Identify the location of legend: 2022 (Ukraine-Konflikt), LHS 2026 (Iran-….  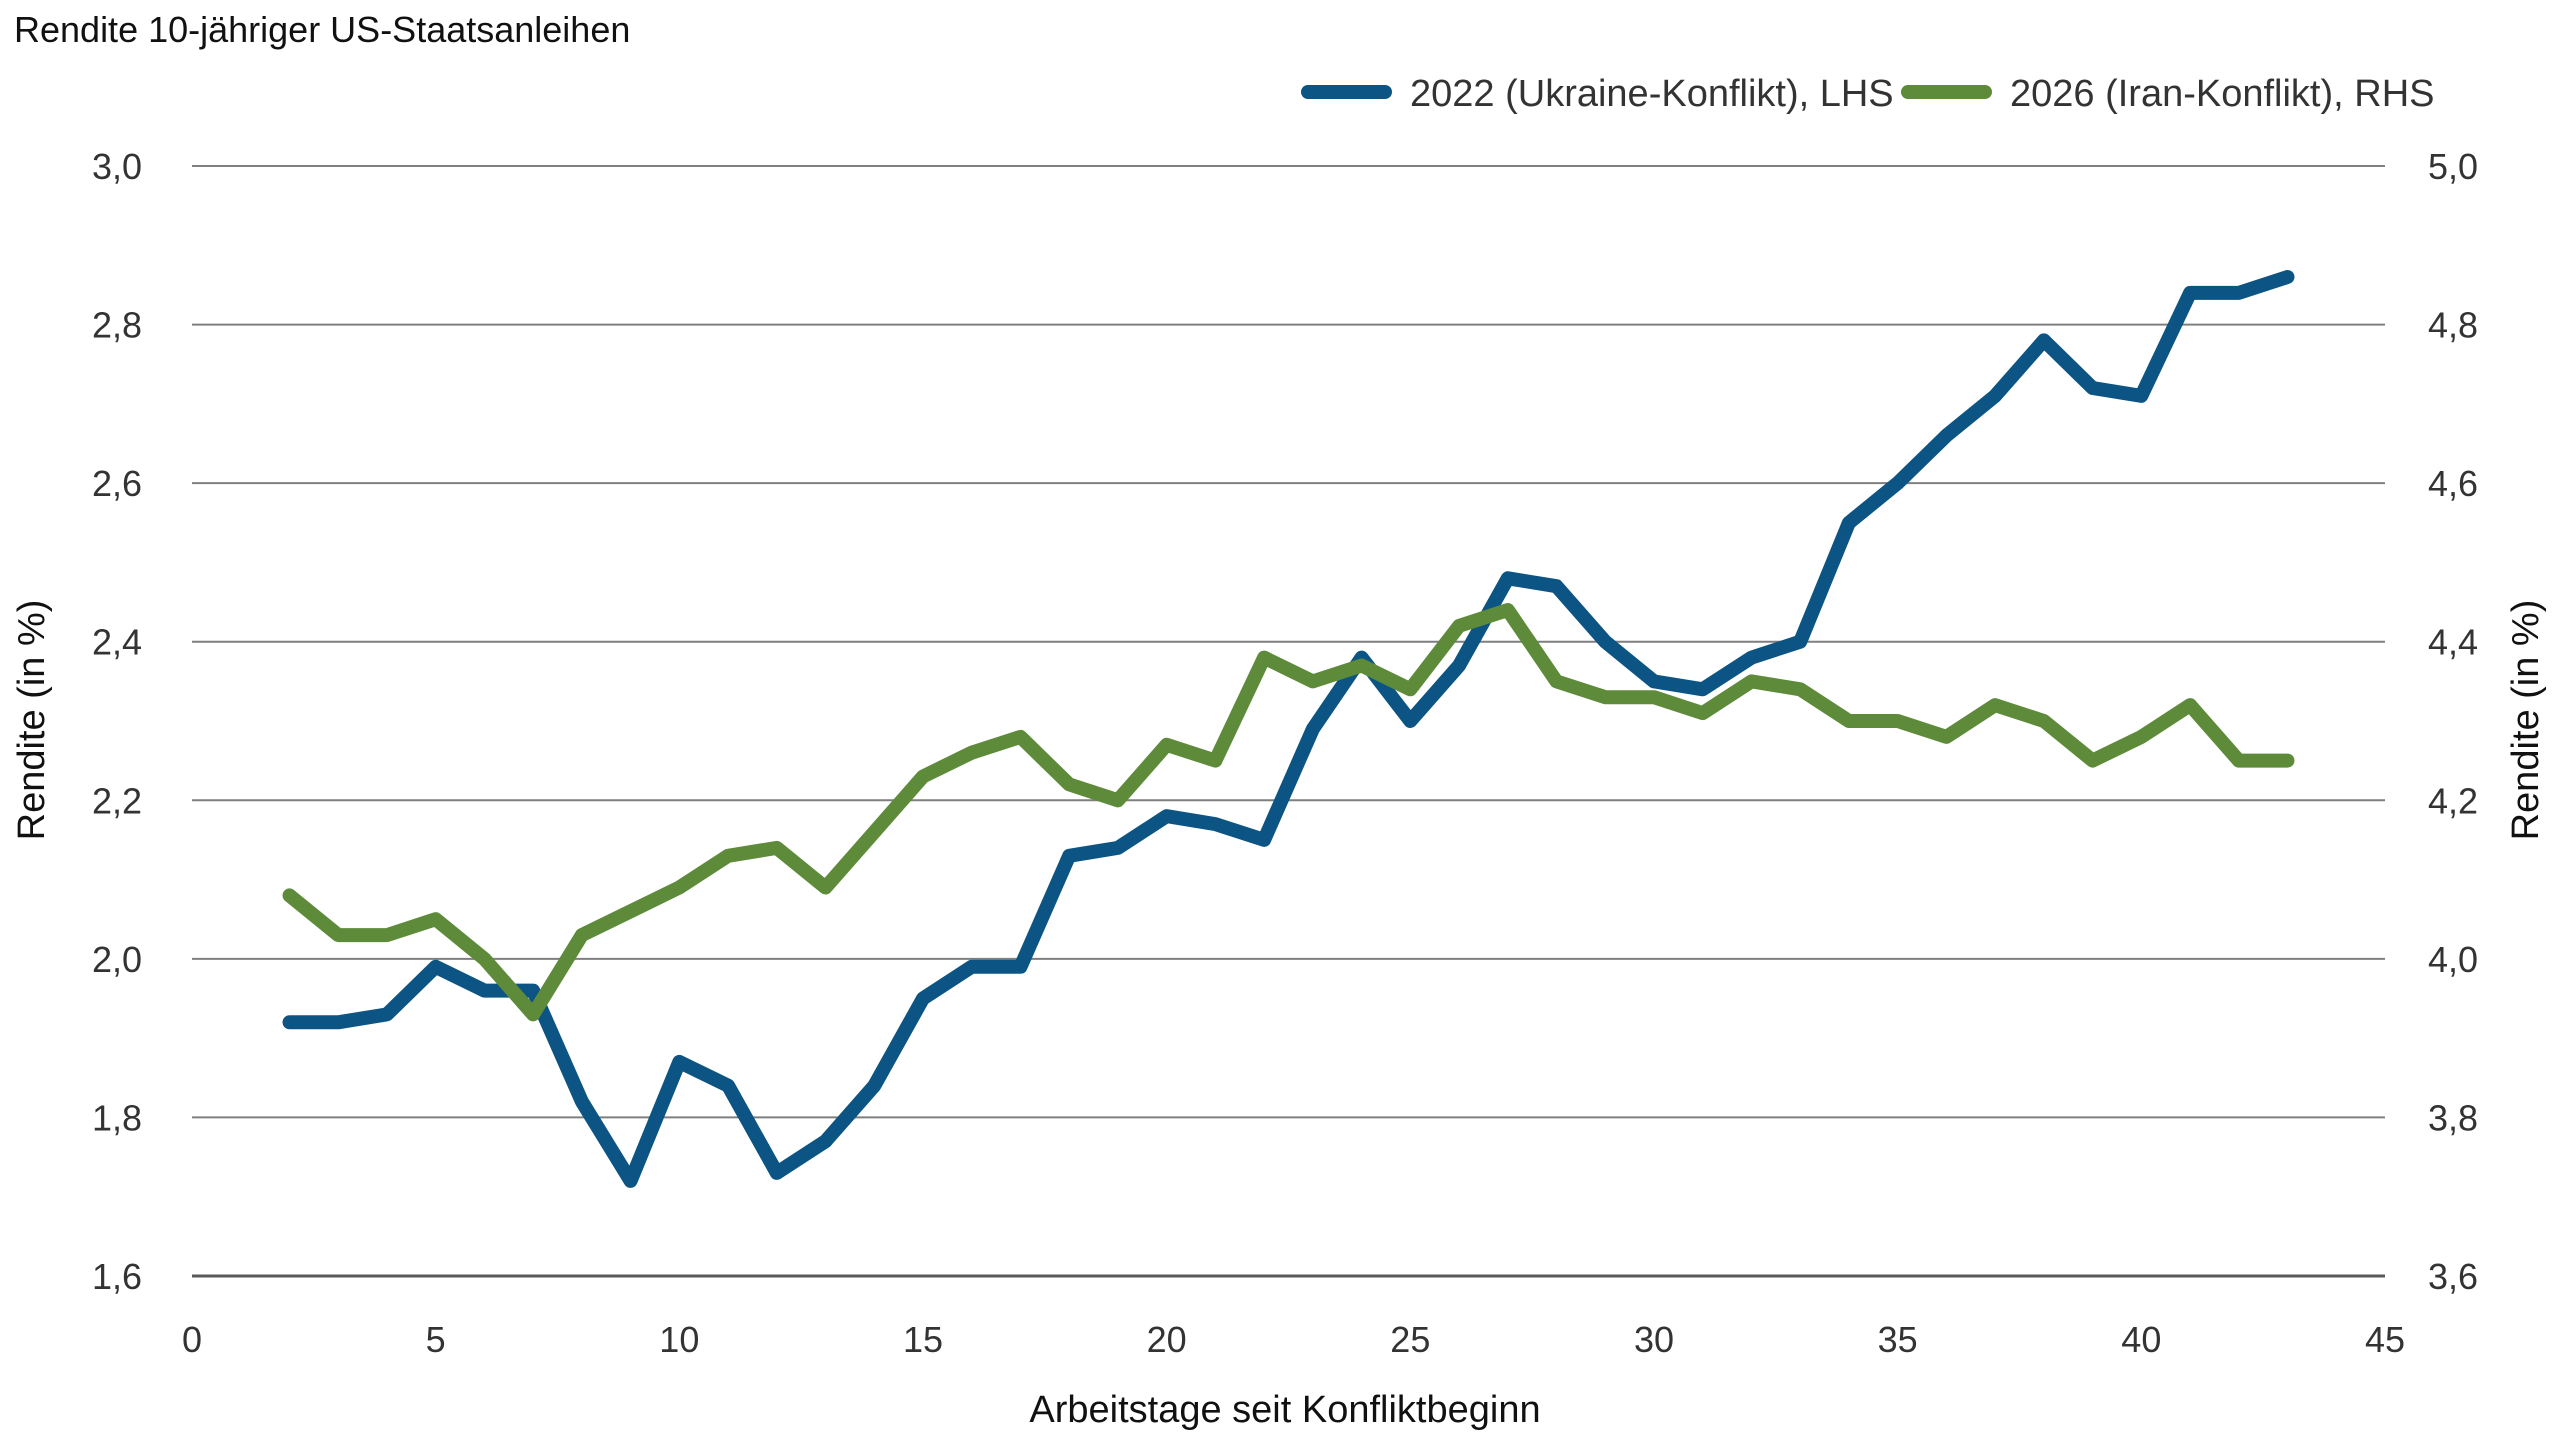
(1868, 94).